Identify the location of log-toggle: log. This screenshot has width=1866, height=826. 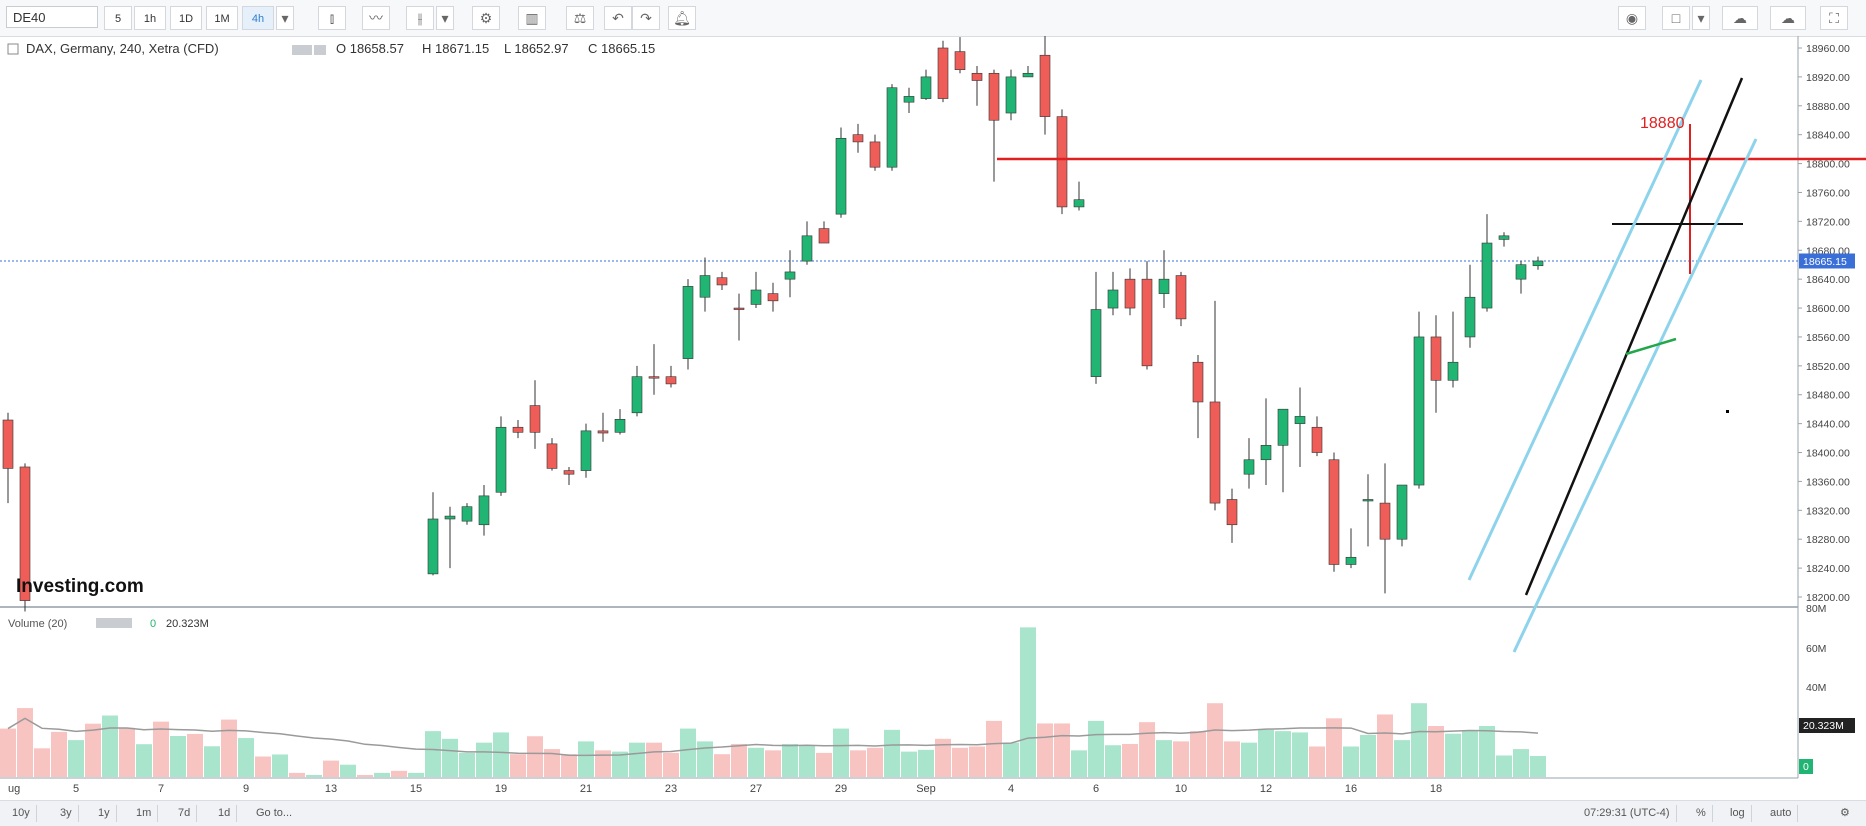
(1738, 813).